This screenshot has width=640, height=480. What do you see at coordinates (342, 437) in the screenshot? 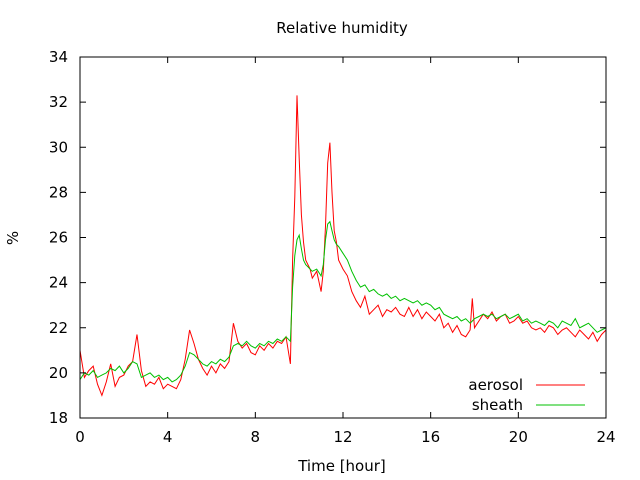
I see `x-tick-label: 12` at bounding box center [342, 437].